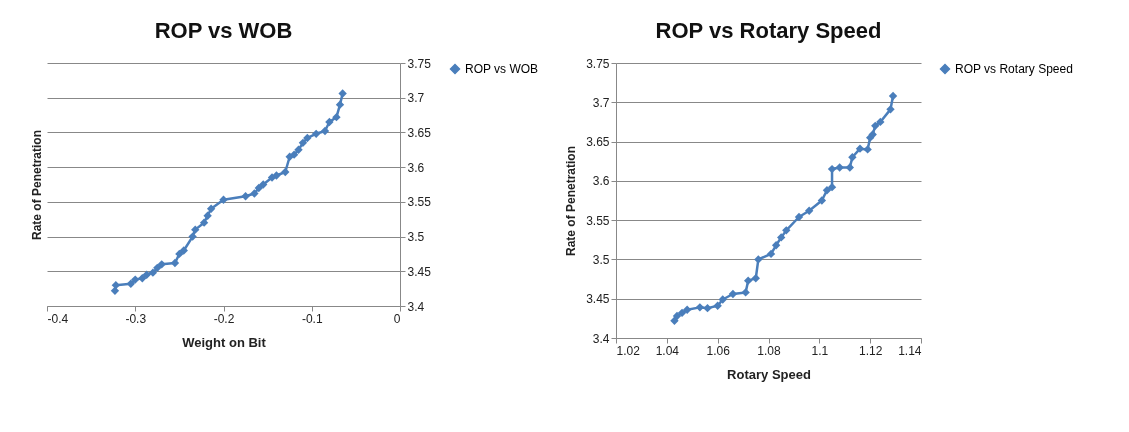  What do you see at coordinates (58, 318) in the screenshot?
I see `x-tick-label: -0.4` at bounding box center [58, 318].